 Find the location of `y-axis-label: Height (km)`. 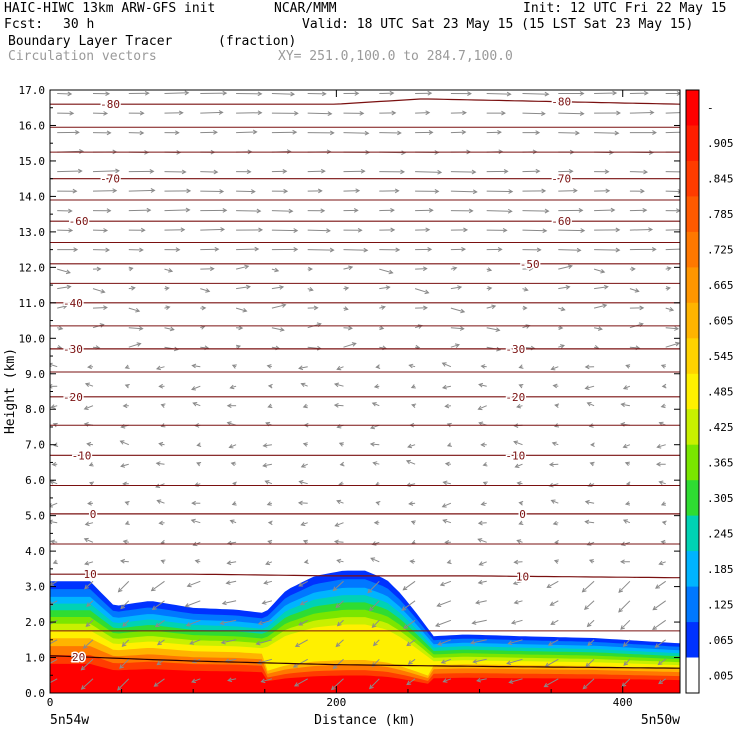

y-axis-label: Height (km) is located at coordinates (10, 391).